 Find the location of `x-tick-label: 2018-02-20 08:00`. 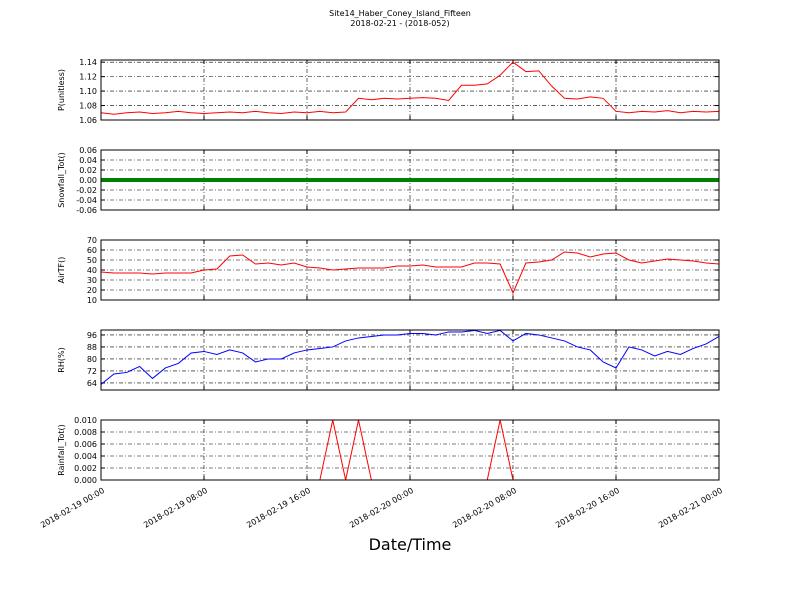

x-tick-label: 2018-02-20 08:00 is located at coordinates (484, 508).